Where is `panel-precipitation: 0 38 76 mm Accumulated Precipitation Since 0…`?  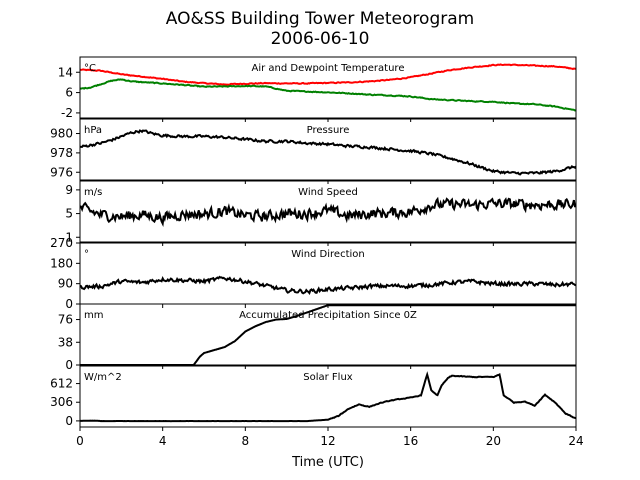
panel-precipitation: 0 38 76 mm Accumulated Precipitation Since 0… is located at coordinates (317, 337).